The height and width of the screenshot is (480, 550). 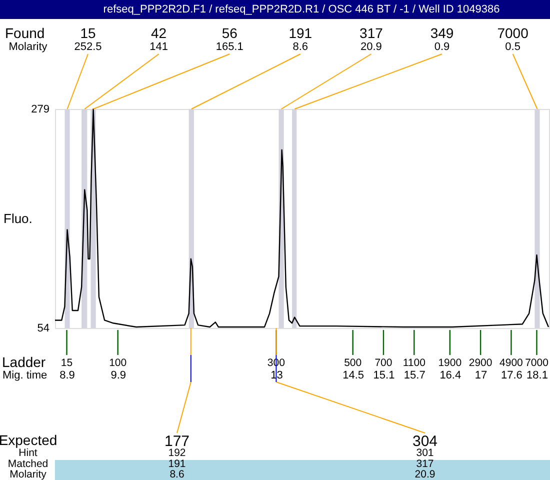 I want to click on x-tick-label: 17, so click(x=481, y=376).